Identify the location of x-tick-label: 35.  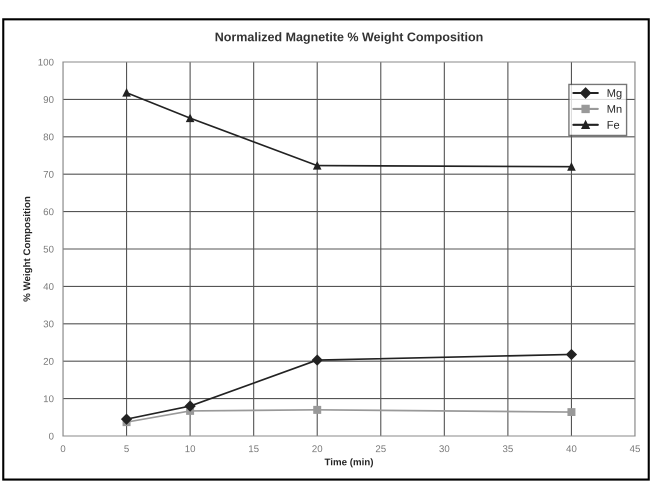
(507, 448).